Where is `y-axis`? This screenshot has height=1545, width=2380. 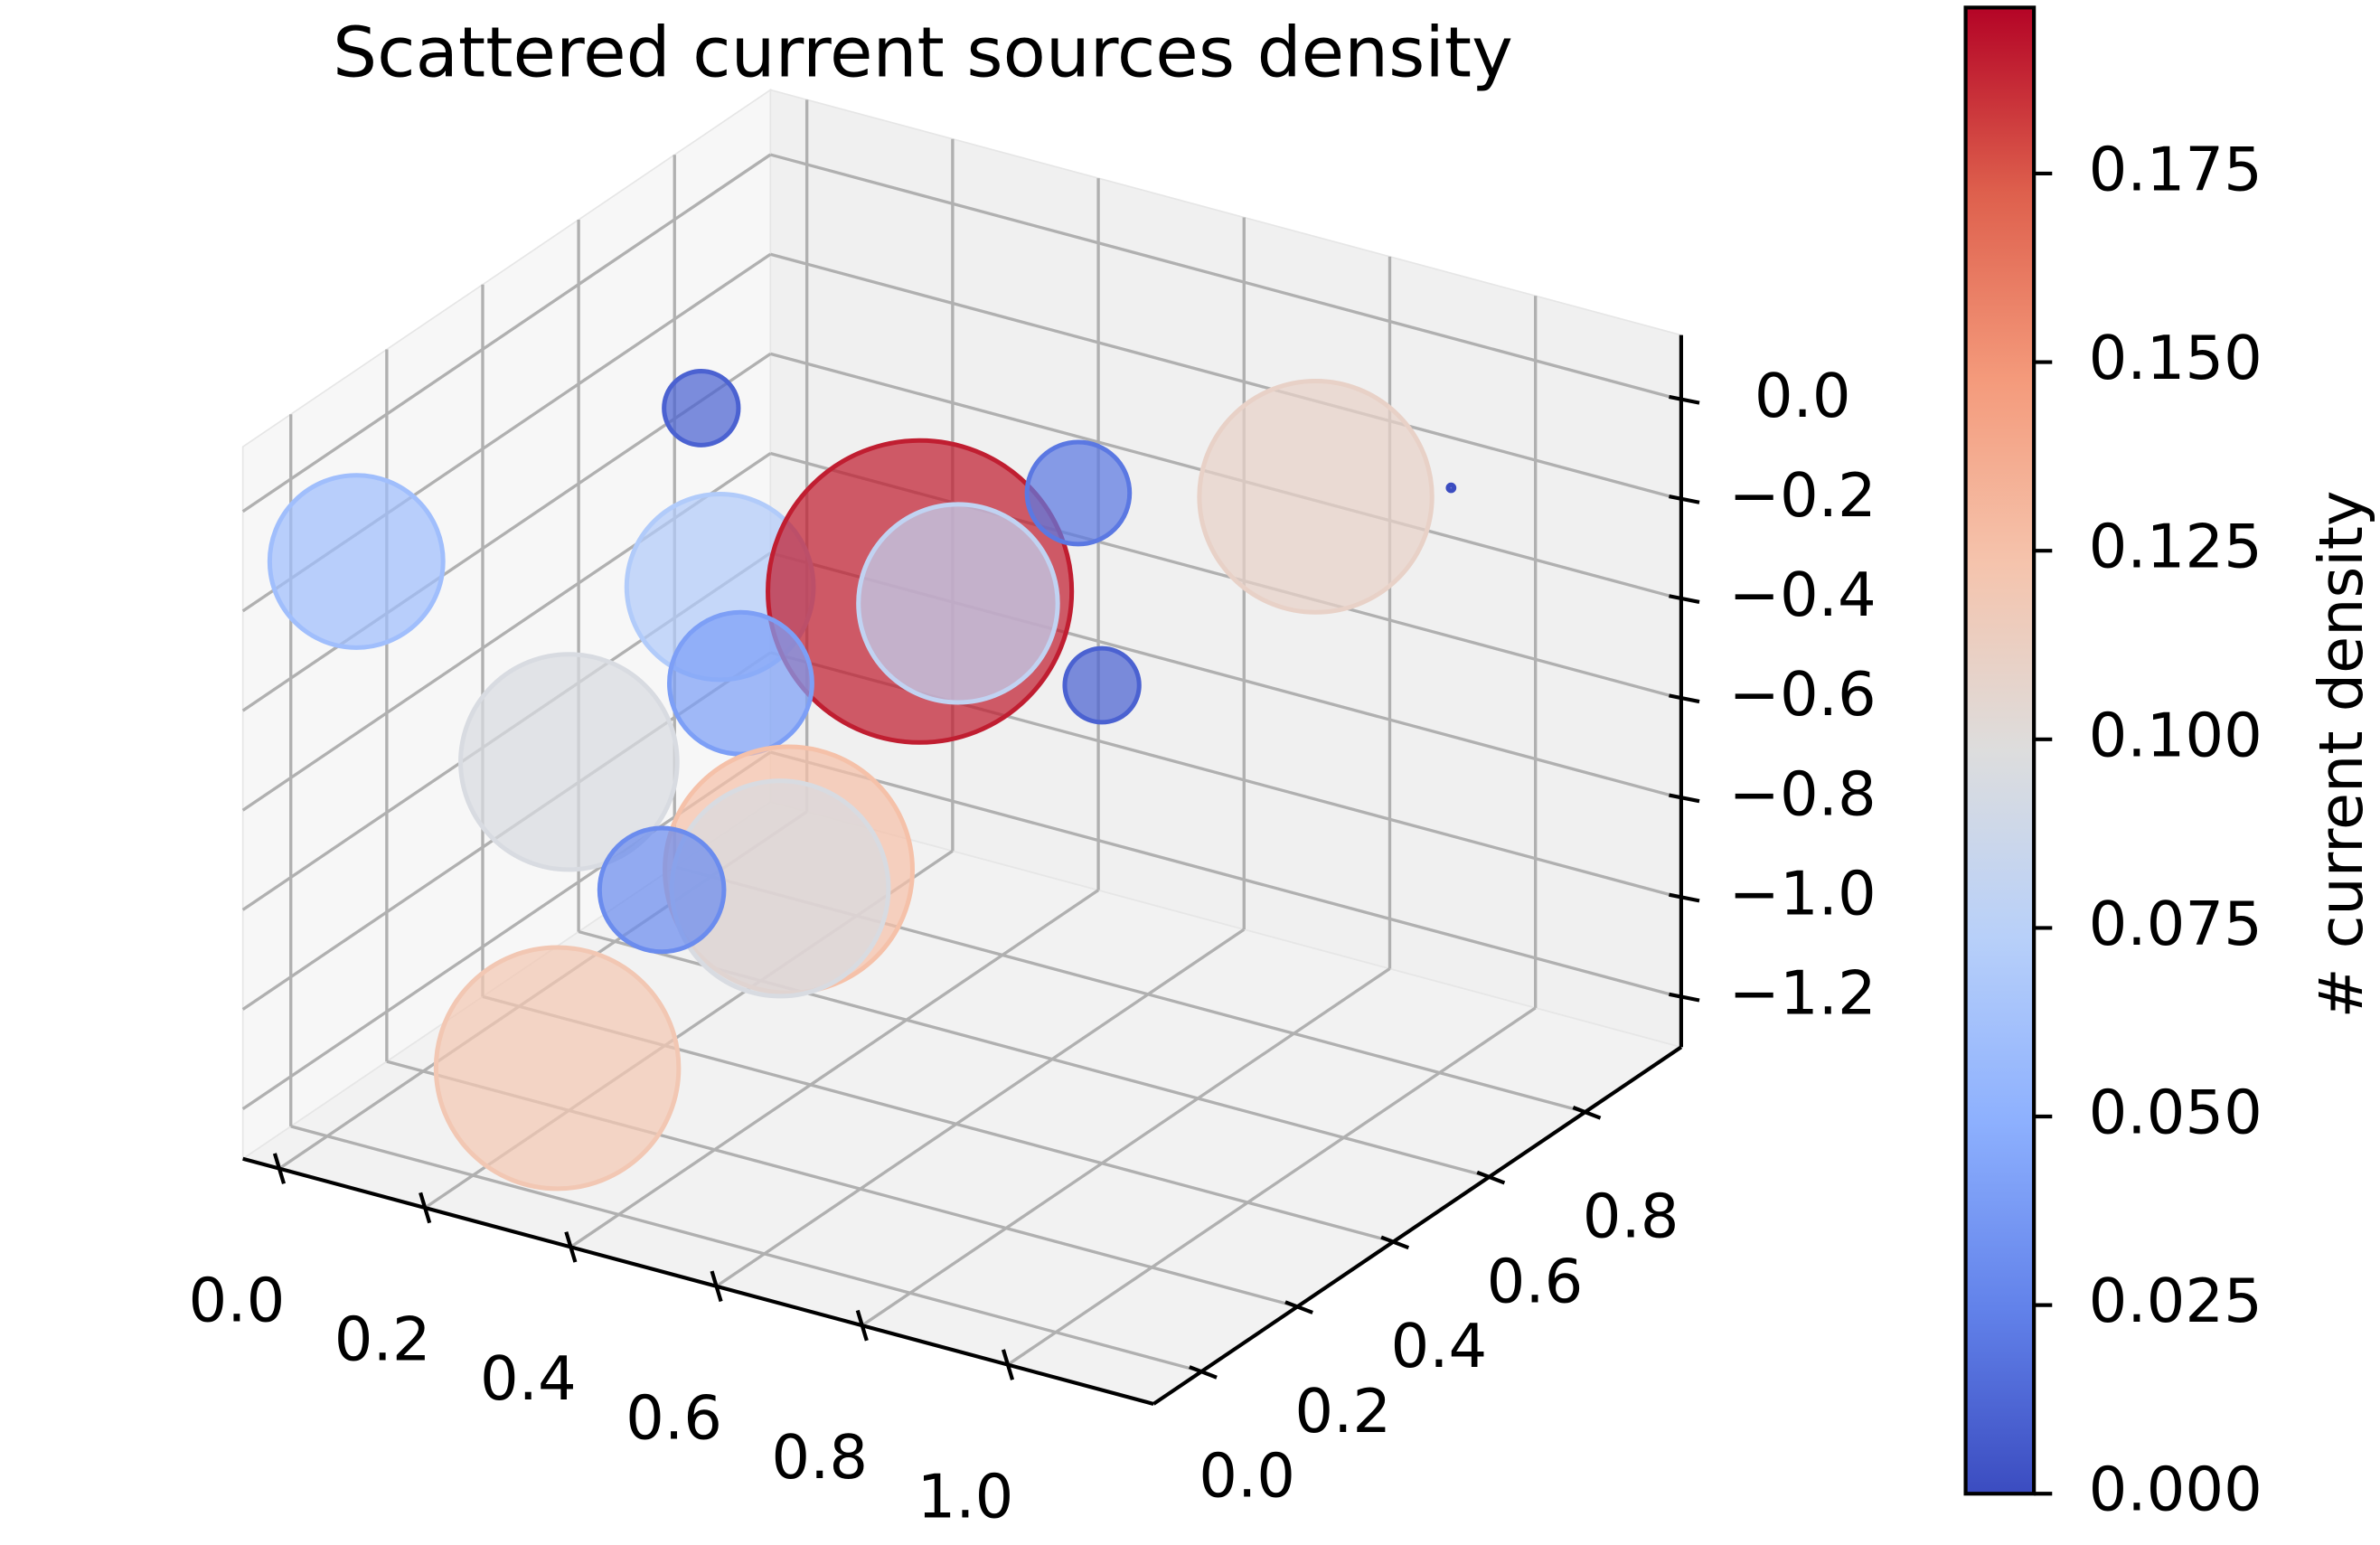 y-axis is located at coordinates (1418, 1225).